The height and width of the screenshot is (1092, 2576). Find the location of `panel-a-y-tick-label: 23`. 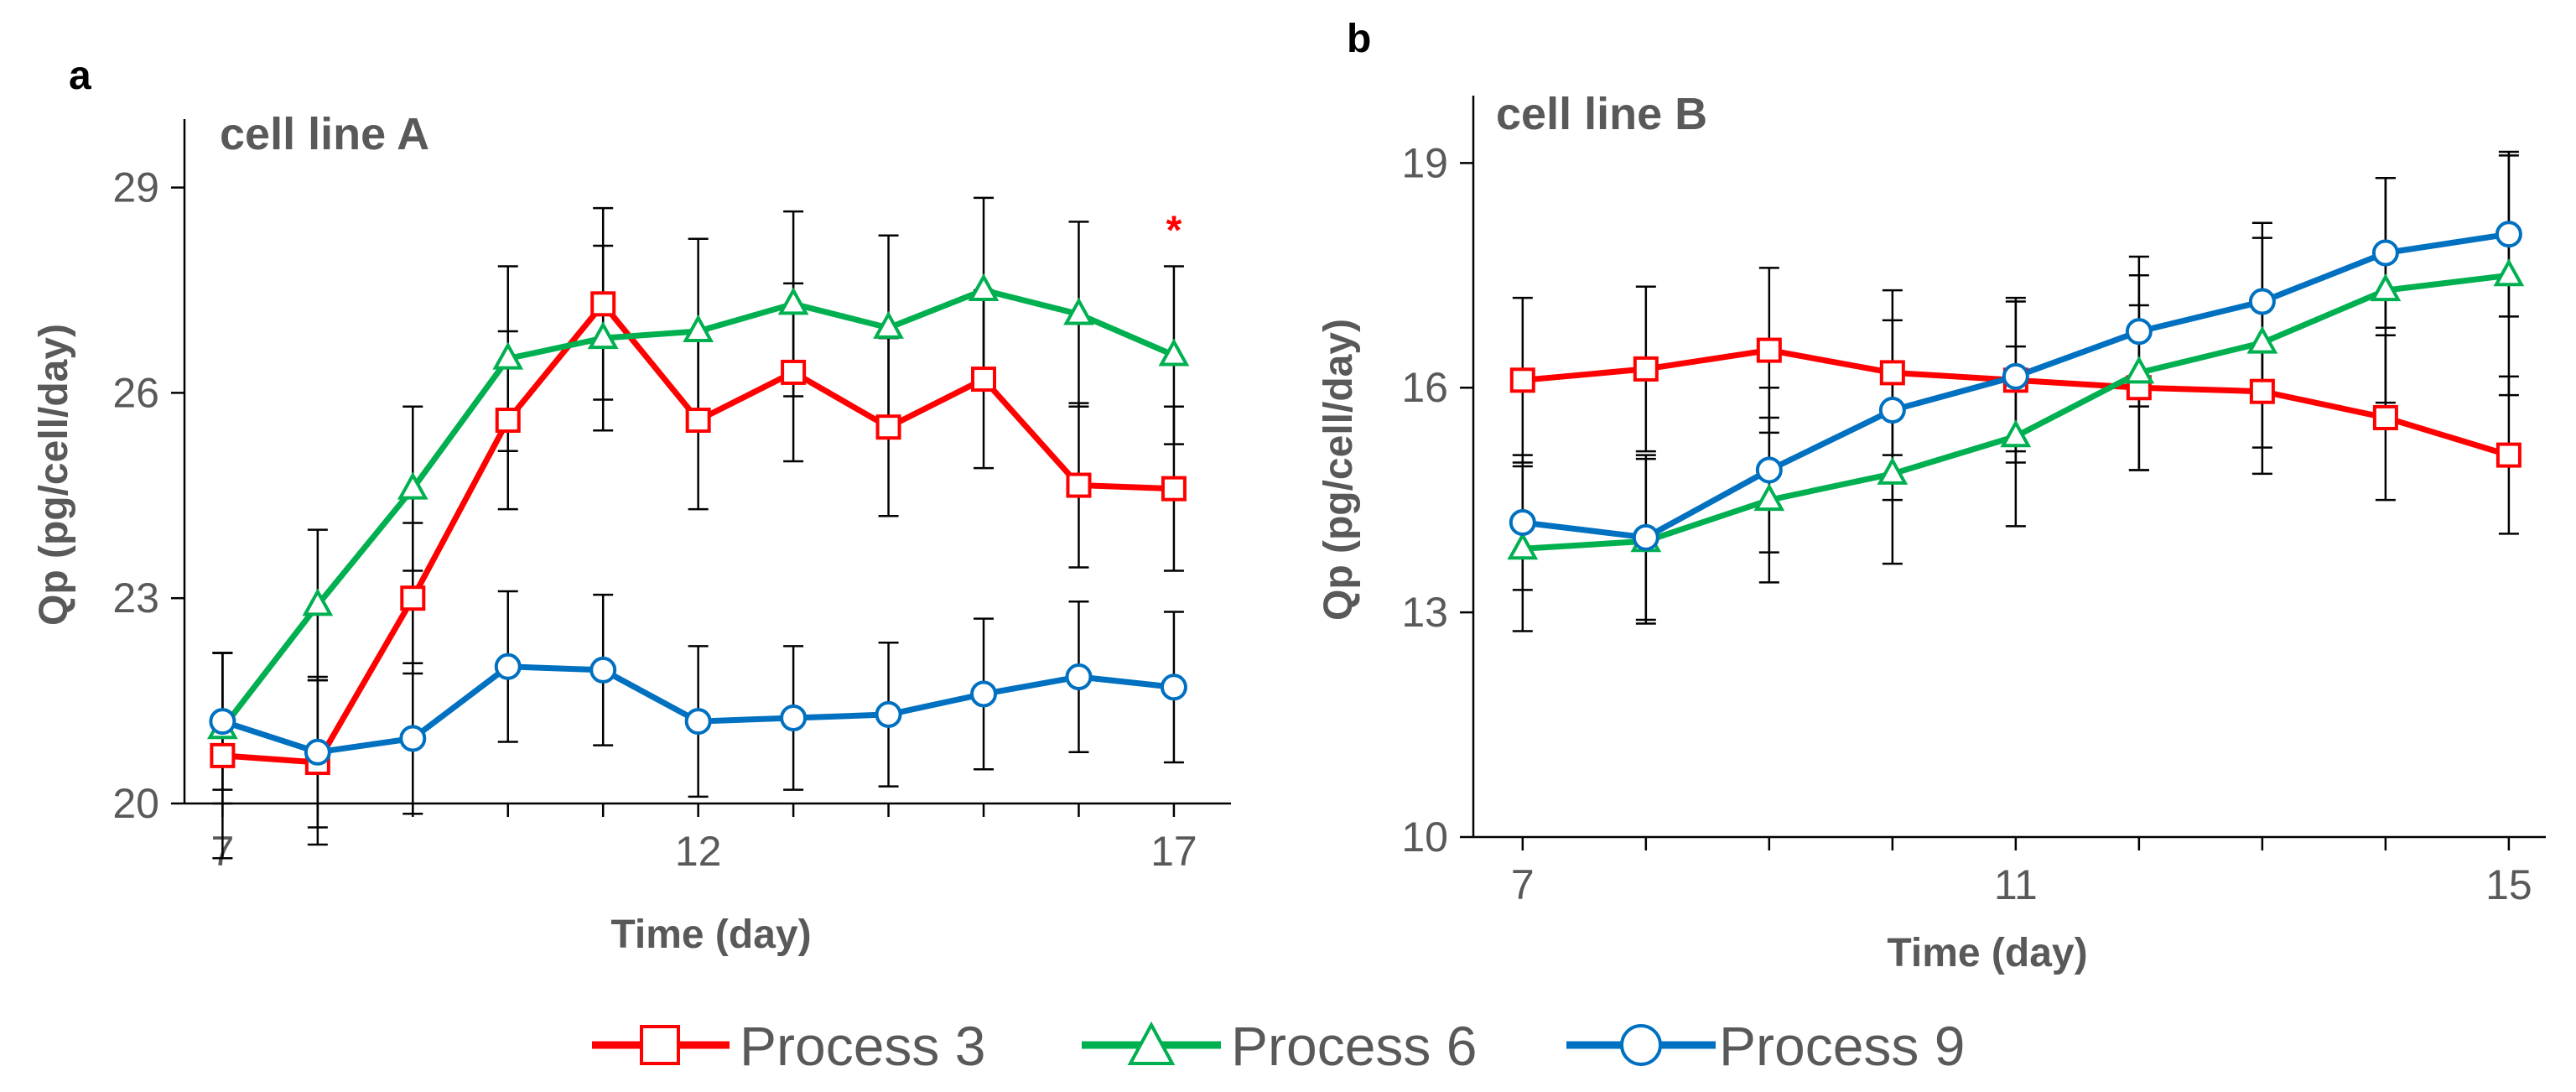

panel-a-y-tick-label: 23 is located at coordinates (135, 598).